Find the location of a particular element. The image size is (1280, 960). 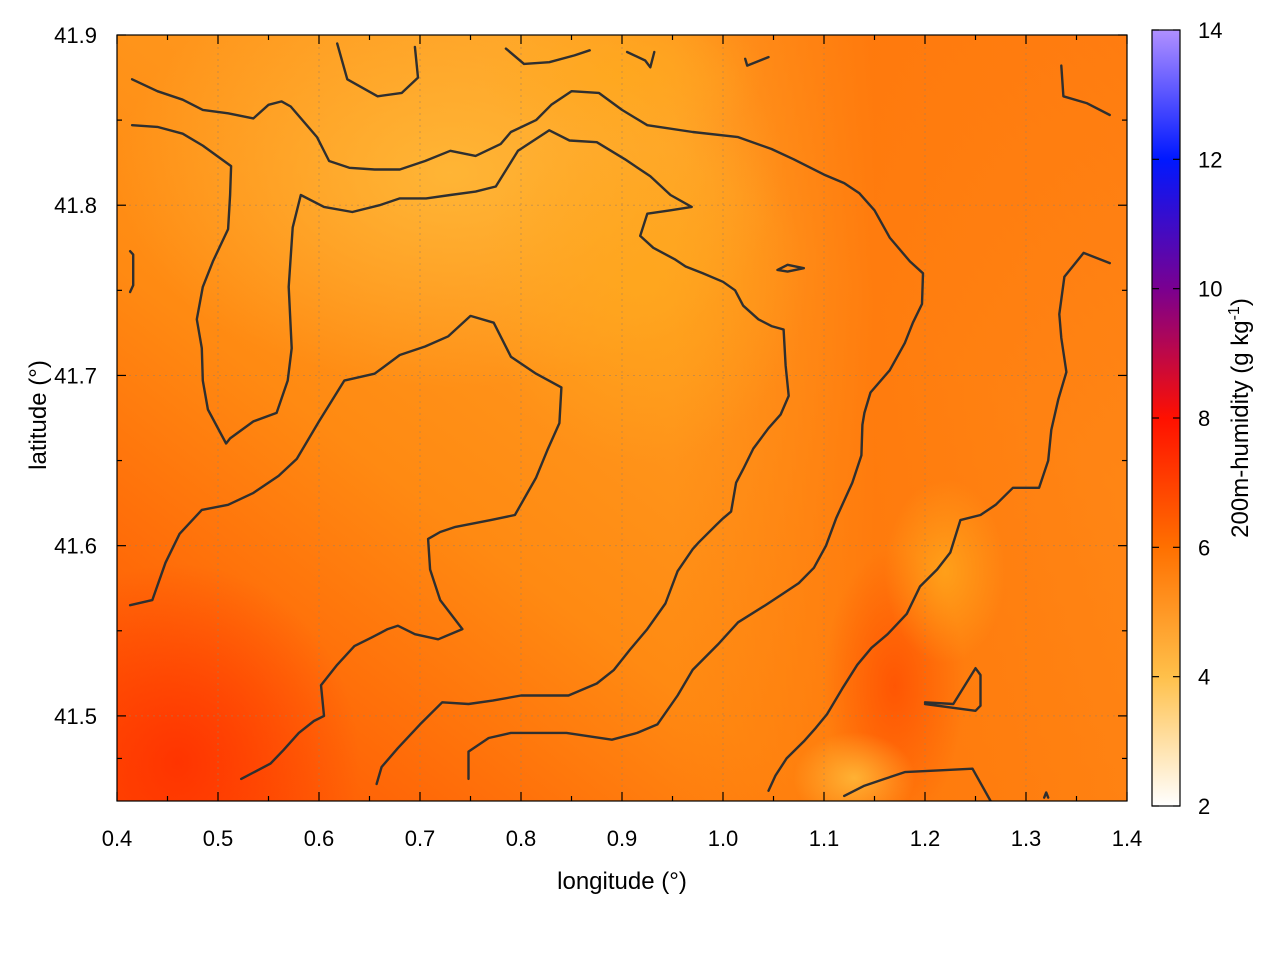

colorbar-tick-label: 4 is located at coordinates (1204, 677).